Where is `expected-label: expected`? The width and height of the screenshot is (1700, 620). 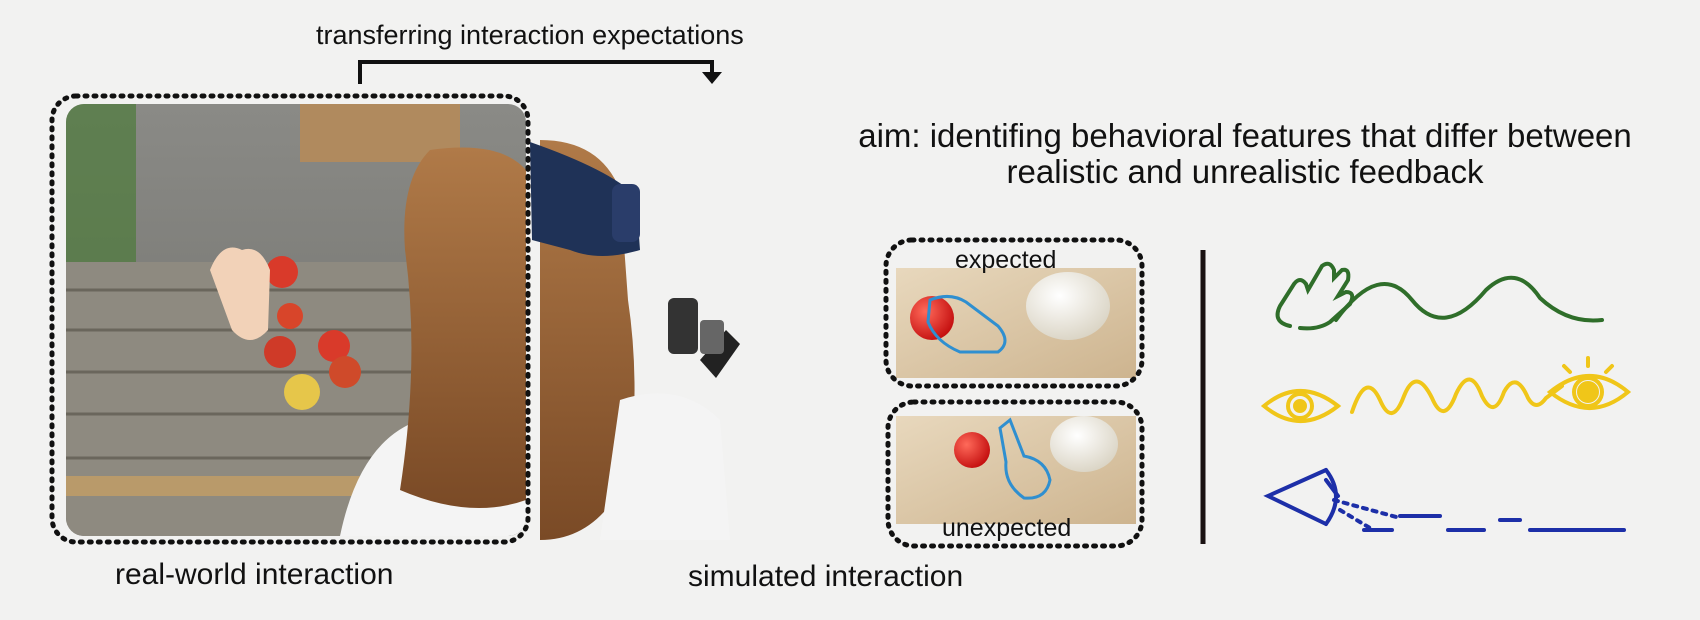 expected-label: expected is located at coordinates (1006, 260).